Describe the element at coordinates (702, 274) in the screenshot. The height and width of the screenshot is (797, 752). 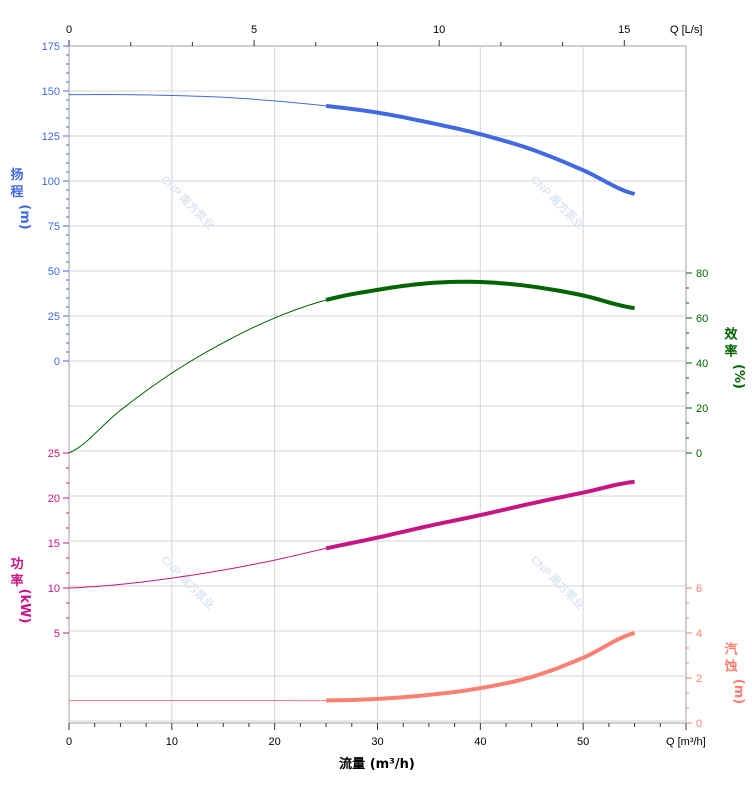
I see `efficiency-tick-label: 80` at that location.